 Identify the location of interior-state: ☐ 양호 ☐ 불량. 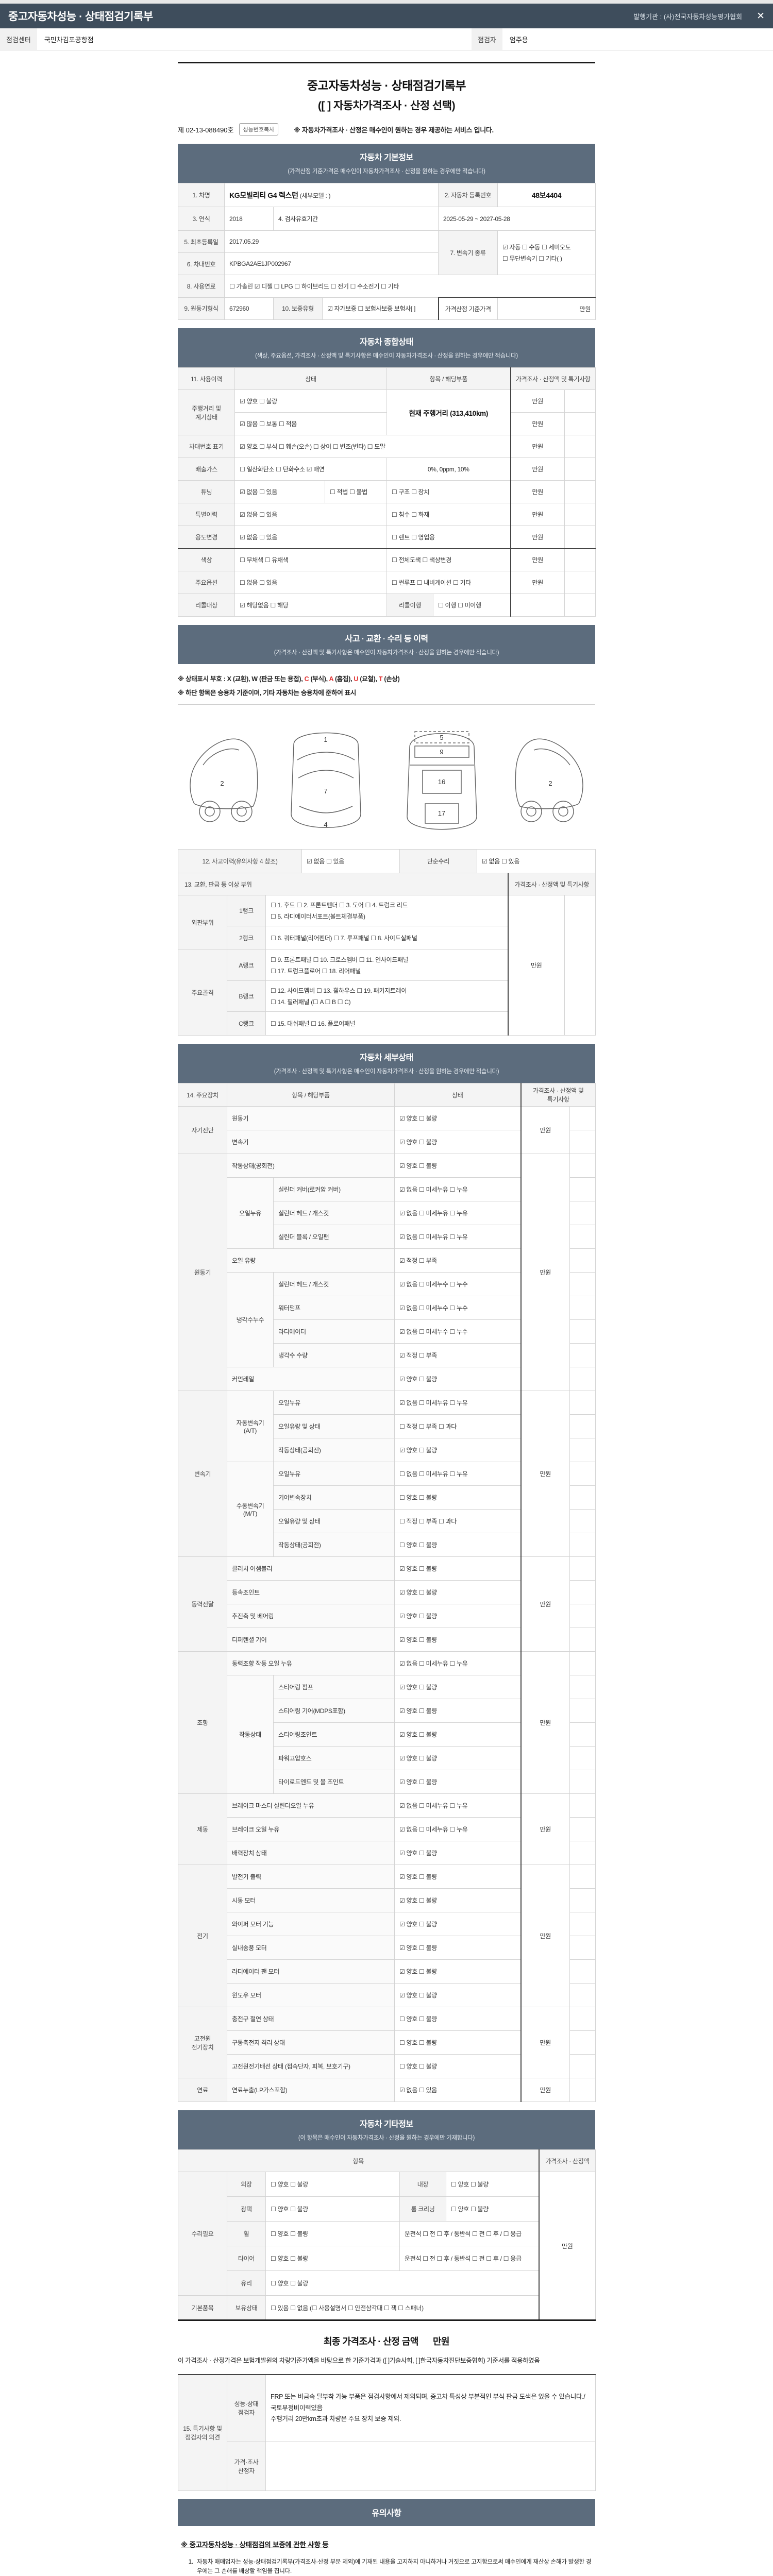
(492, 2184).